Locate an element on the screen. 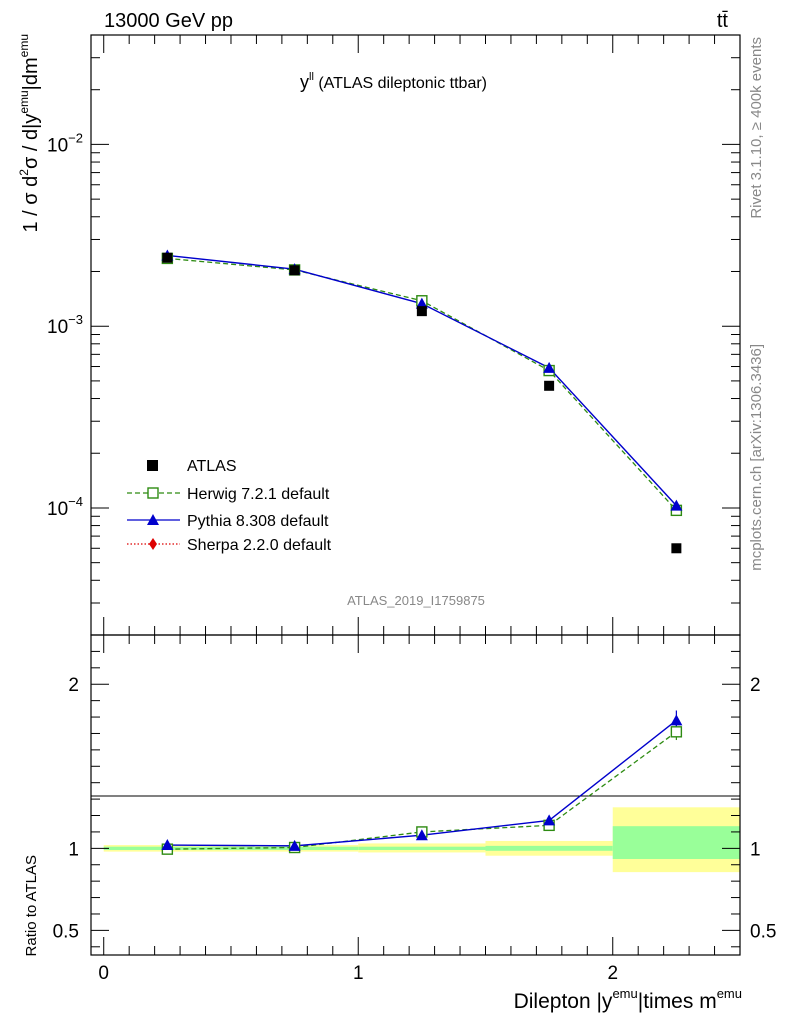 This screenshot has height=1024, width=786. tick-exponent: −4 is located at coordinates (75, 501).